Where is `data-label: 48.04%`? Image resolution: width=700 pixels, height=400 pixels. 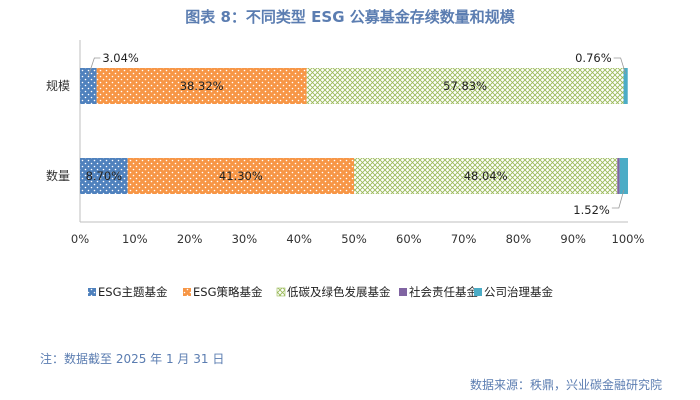 data-label: 48.04% is located at coordinates (486, 176).